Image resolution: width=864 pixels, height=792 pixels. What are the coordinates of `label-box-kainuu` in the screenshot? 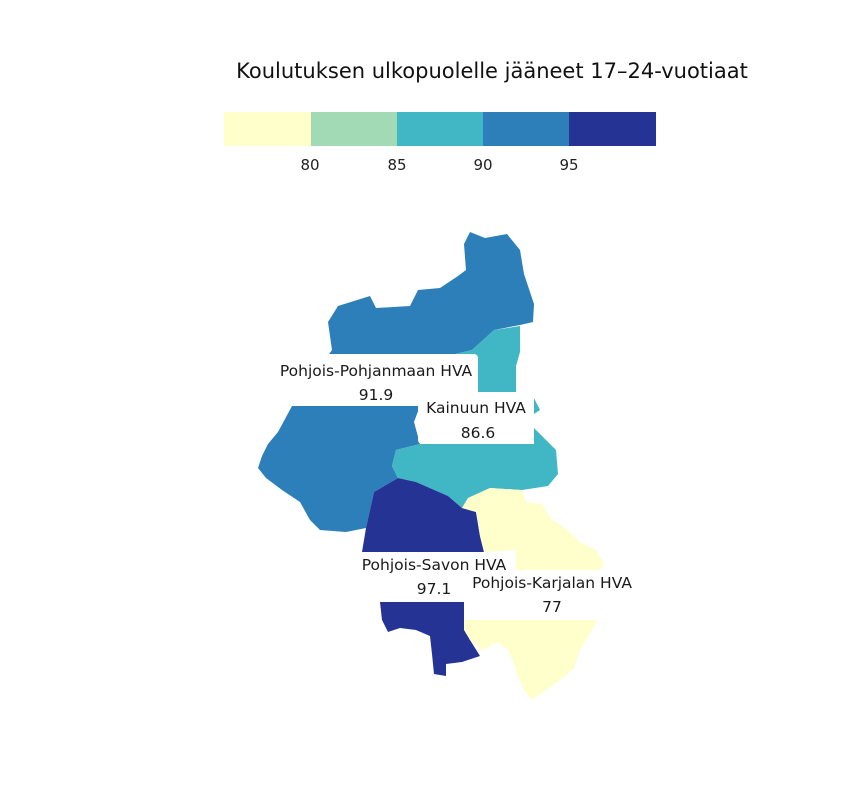 It's located at (476, 418).